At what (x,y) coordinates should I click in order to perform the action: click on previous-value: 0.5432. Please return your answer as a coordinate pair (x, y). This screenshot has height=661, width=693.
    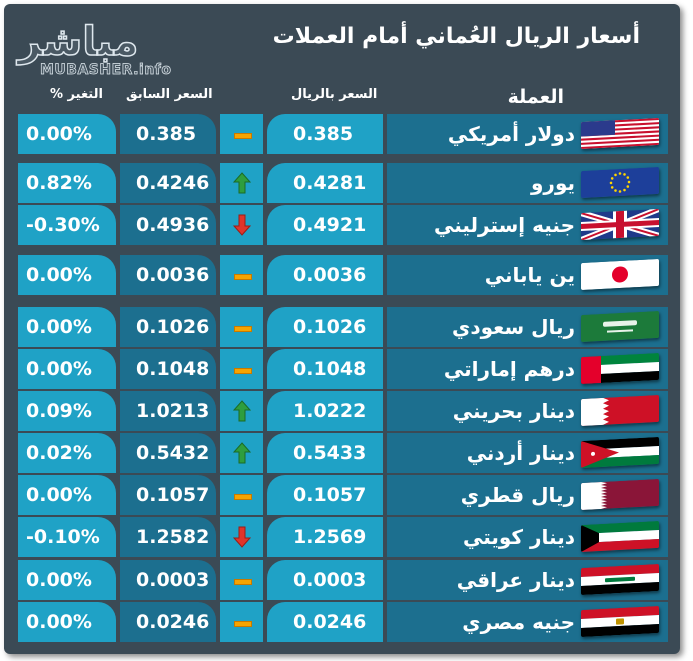
    Looking at the image, I should click on (173, 453).